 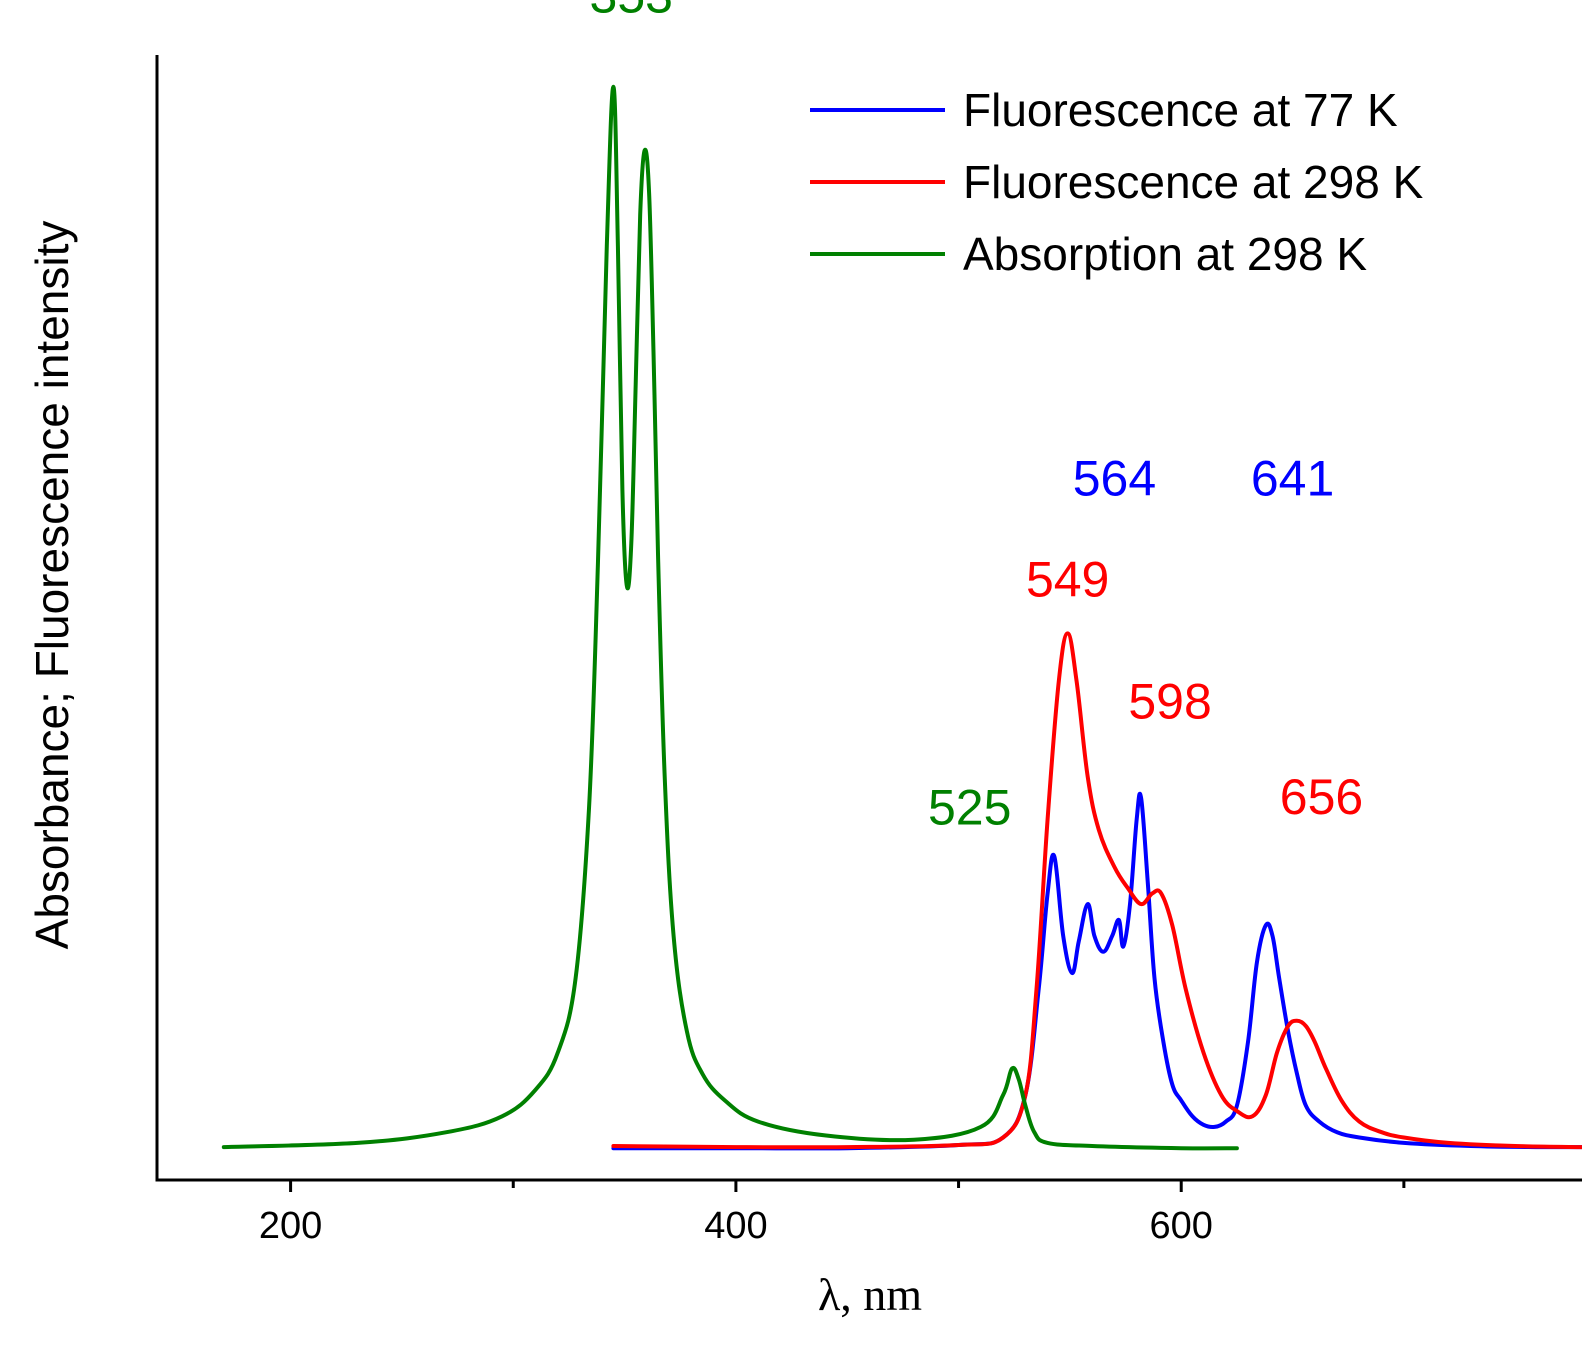 What do you see at coordinates (870, 1294) in the screenshot?
I see `x-axis-title: λ, nm` at bounding box center [870, 1294].